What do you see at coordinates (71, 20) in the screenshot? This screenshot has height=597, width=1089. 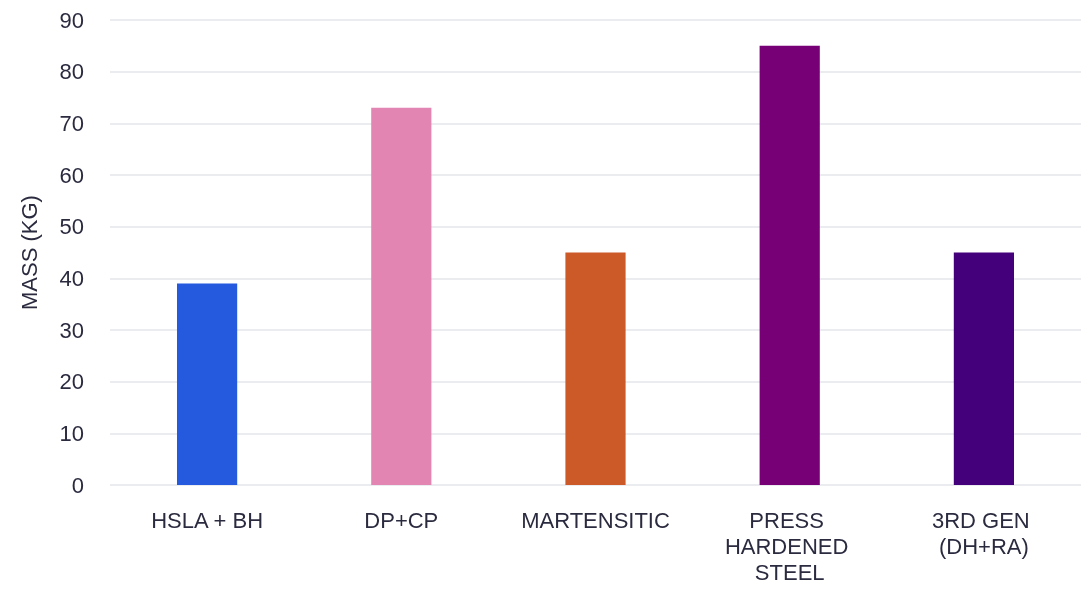 I see `y-tick-label: 90` at bounding box center [71, 20].